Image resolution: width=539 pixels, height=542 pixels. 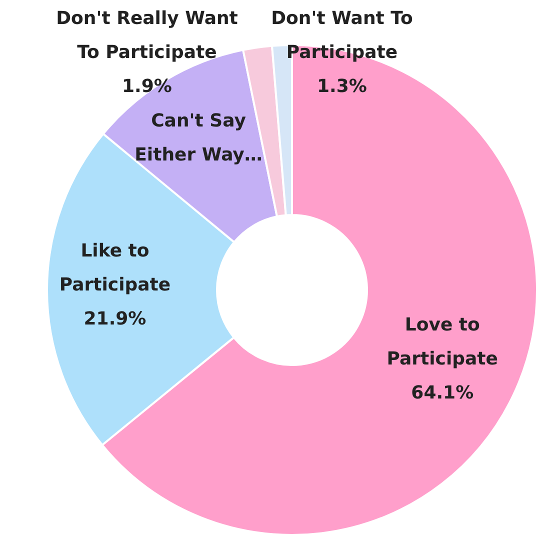 I want to click on data-label: 64.1%, so click(x=442, y=393).